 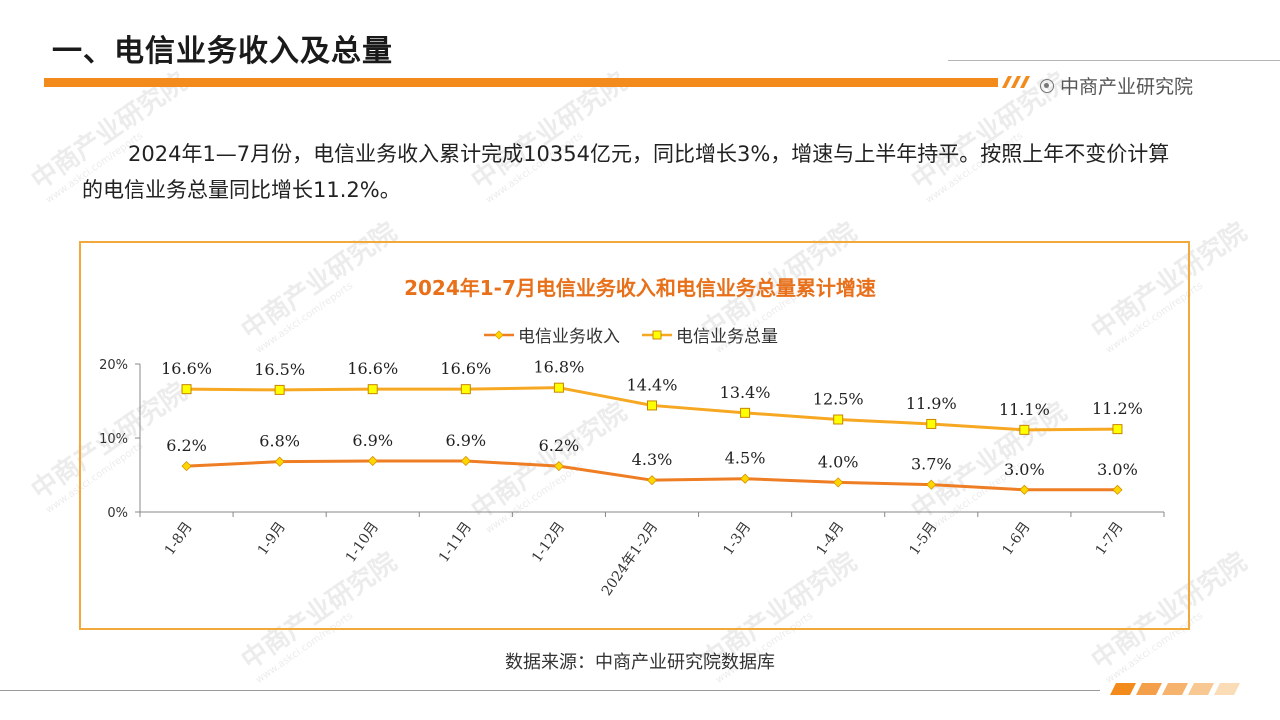 What do you see at coordinates (569, 337) in the screenshot?
I see `legend-label: 电信业务收入` at bounding box center [569, 337].